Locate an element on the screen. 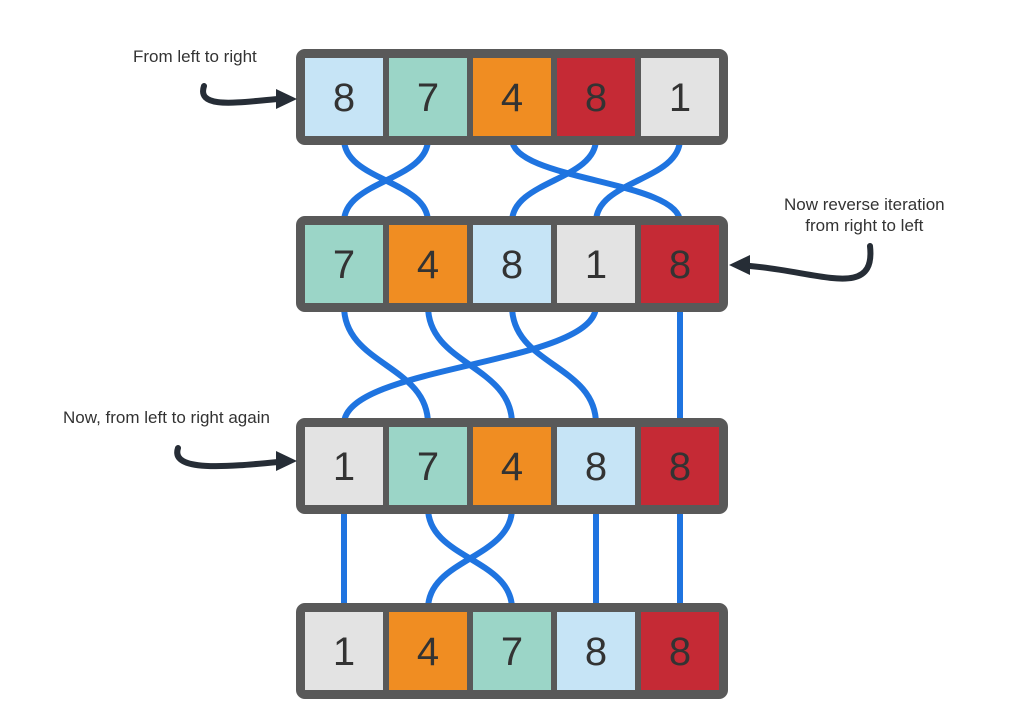  wire-row1-col0-to-col1 is located at coordinates (386, 365).